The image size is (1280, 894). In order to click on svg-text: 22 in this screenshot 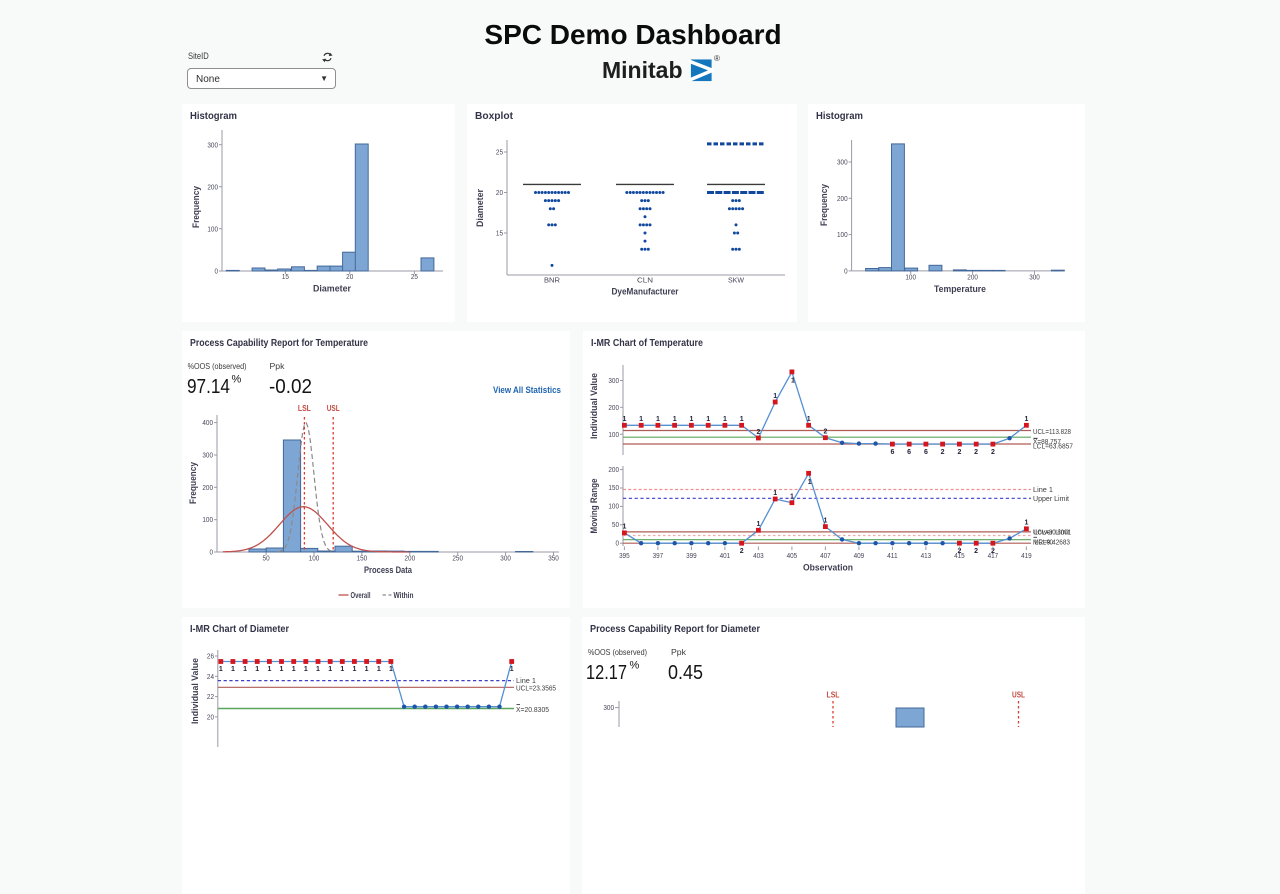, I will do `click(210, 696)`.